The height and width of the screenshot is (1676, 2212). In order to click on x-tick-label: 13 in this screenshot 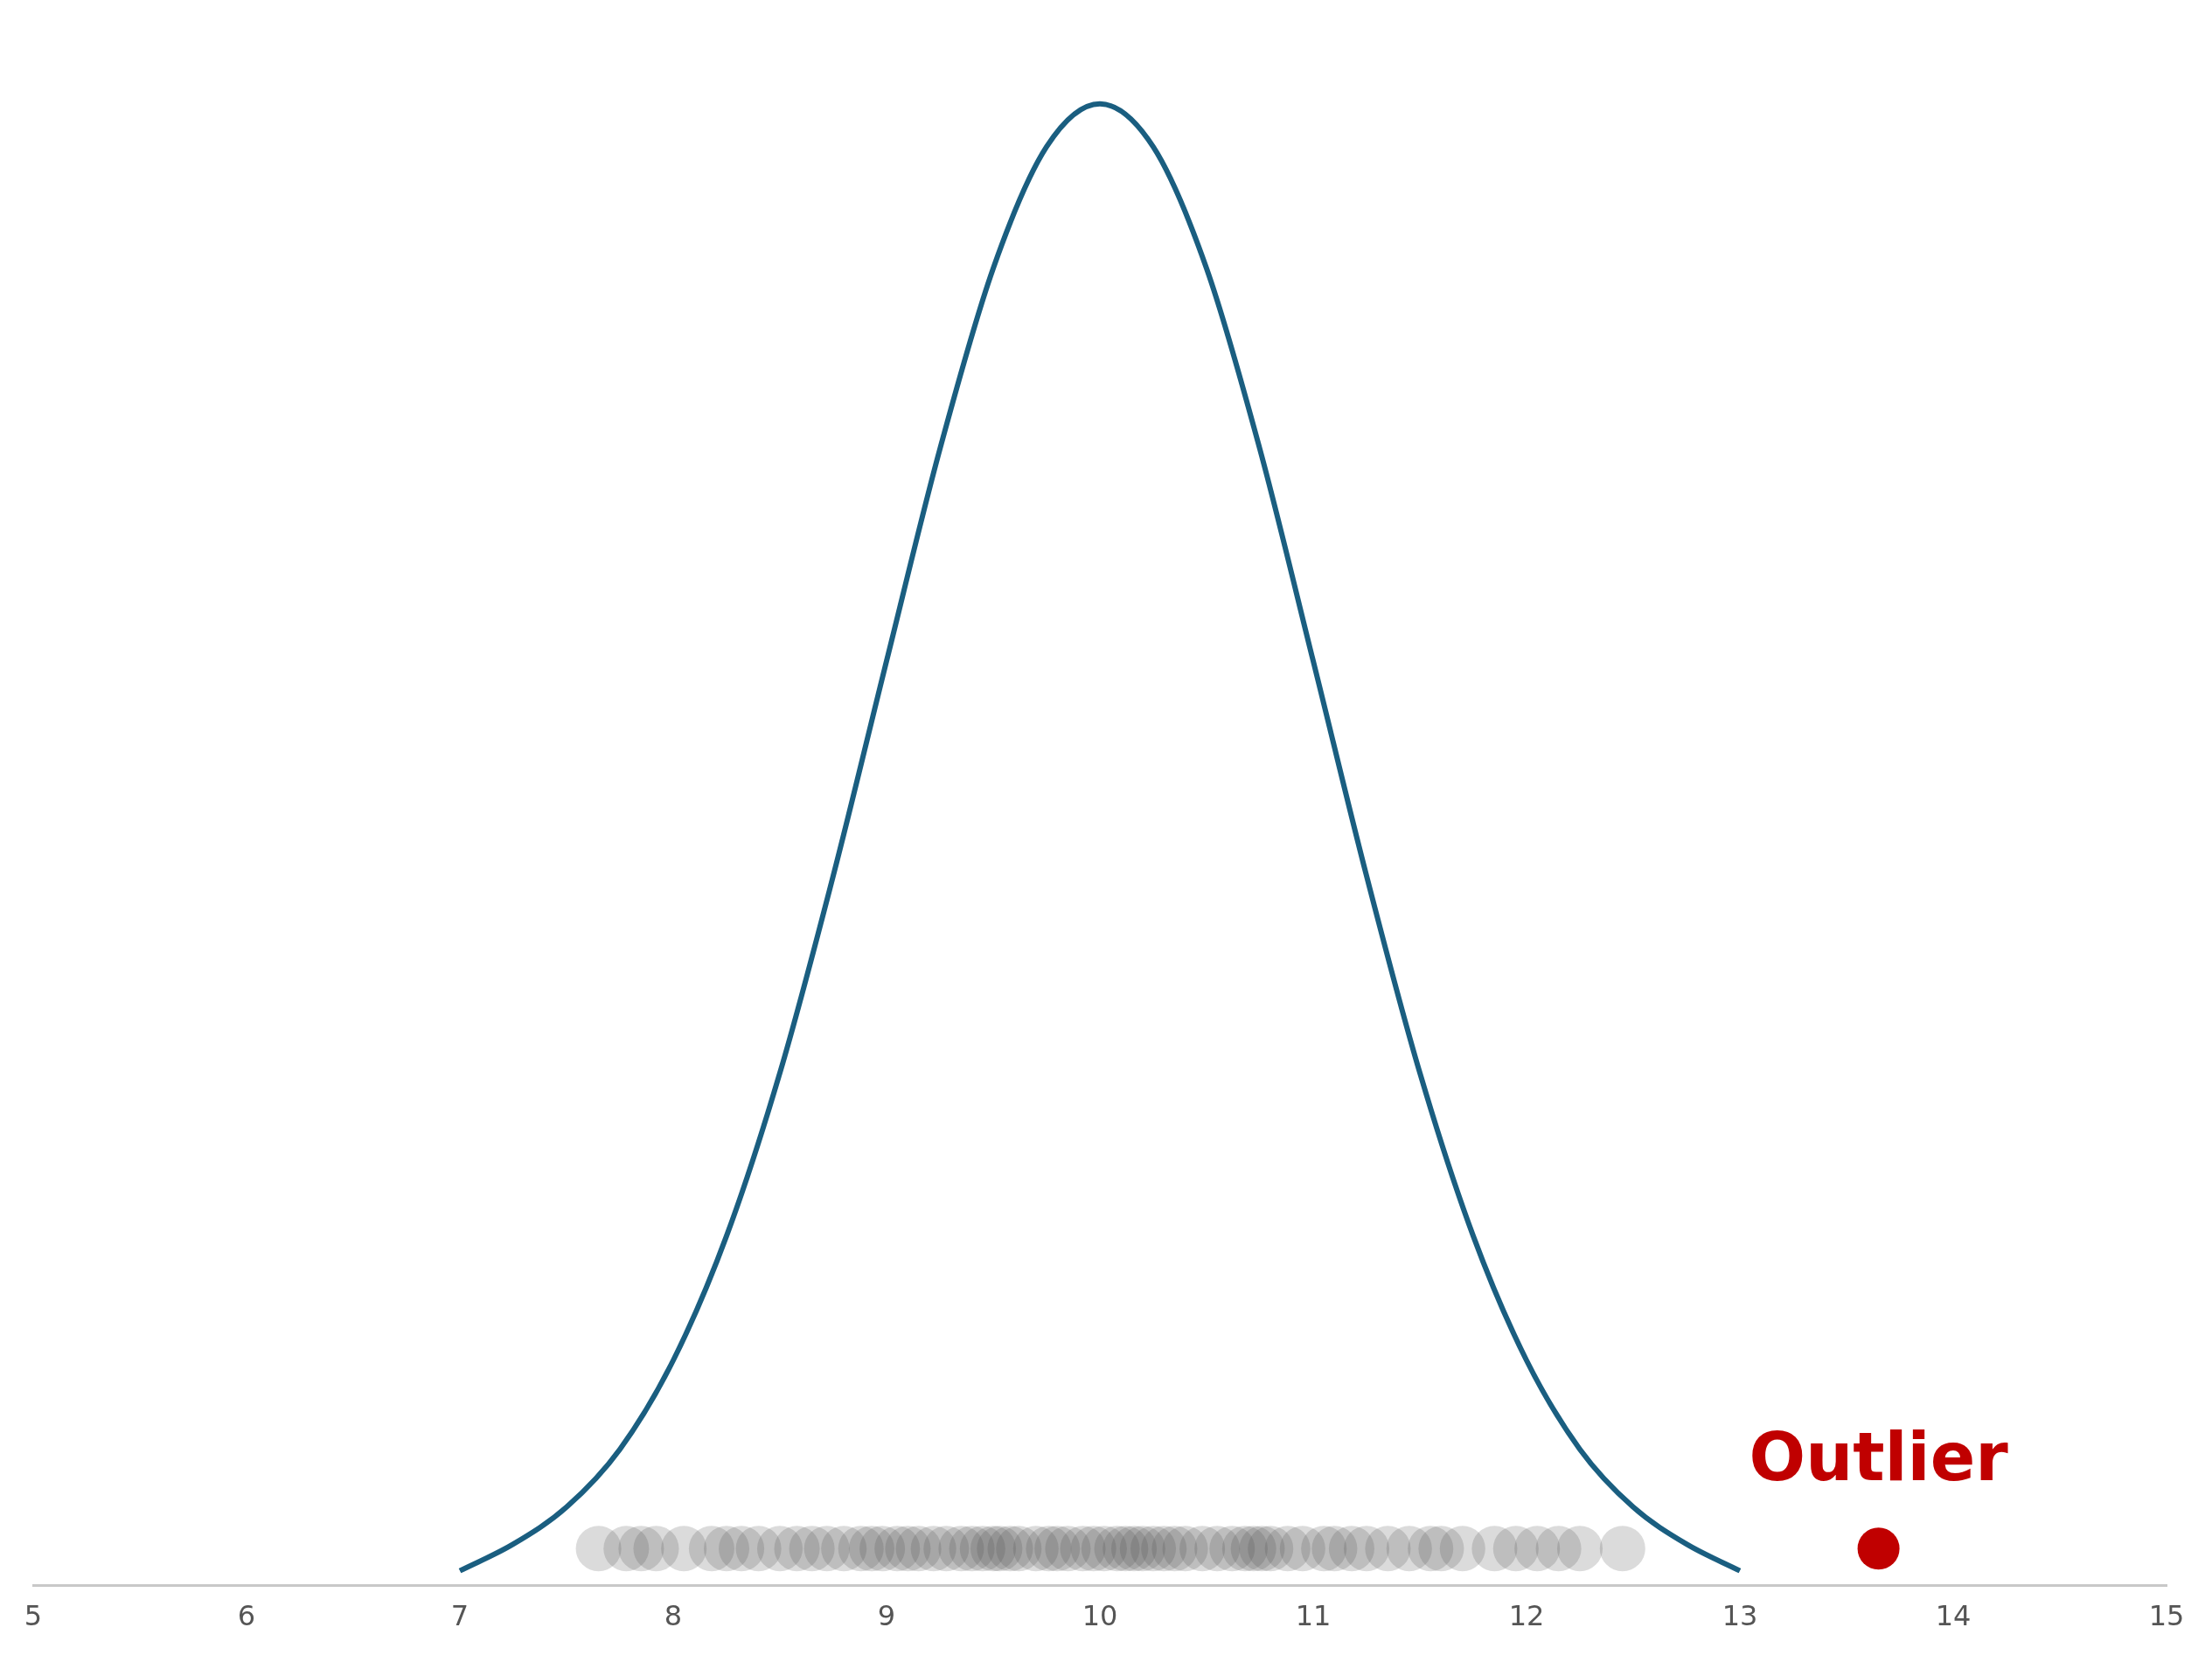, I will do `click(1740, 1616)`.